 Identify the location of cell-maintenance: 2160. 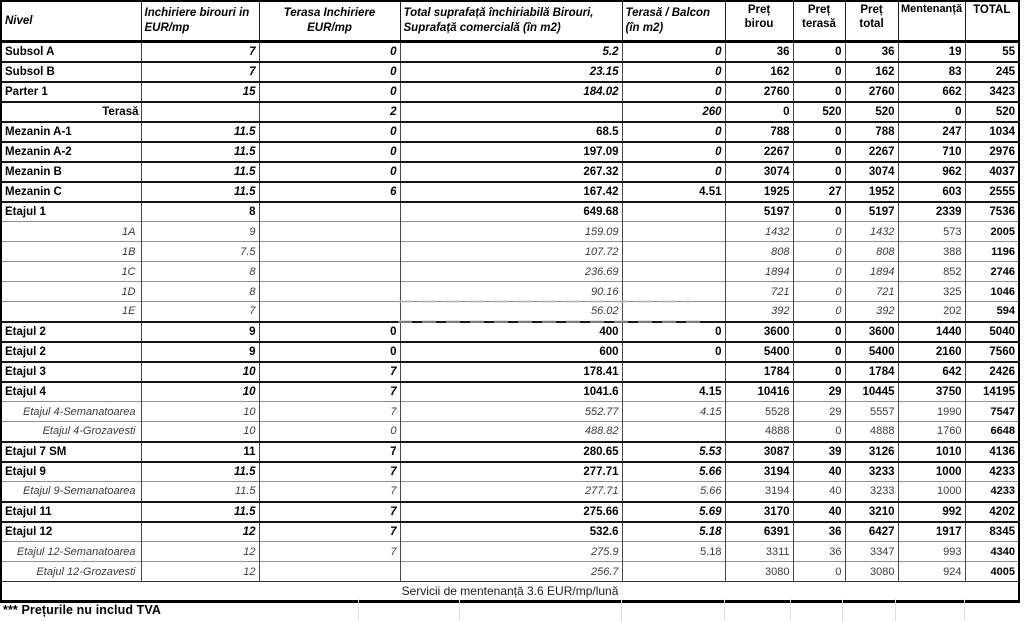
(931, 351).